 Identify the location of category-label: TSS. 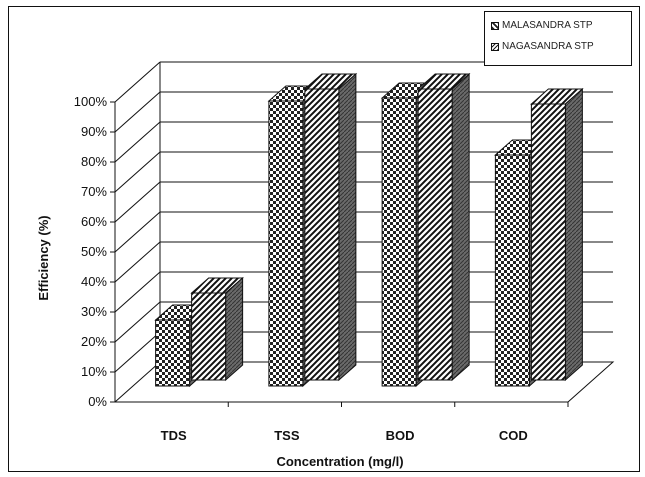
(287, 435).